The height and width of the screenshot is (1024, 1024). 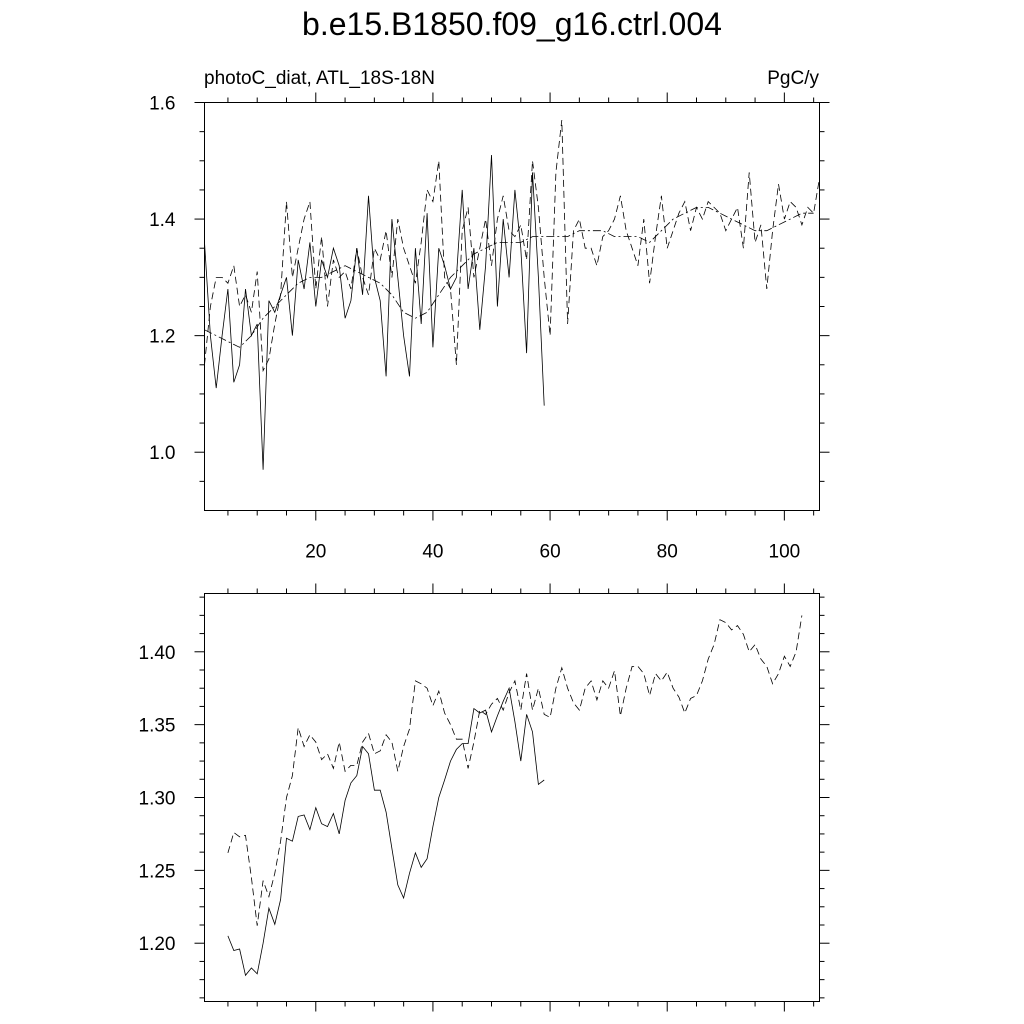 What do you see at coordinates (315, 552) in the screenshot?
I see `x-tick-label: 20` at bounding box center [315, 552].